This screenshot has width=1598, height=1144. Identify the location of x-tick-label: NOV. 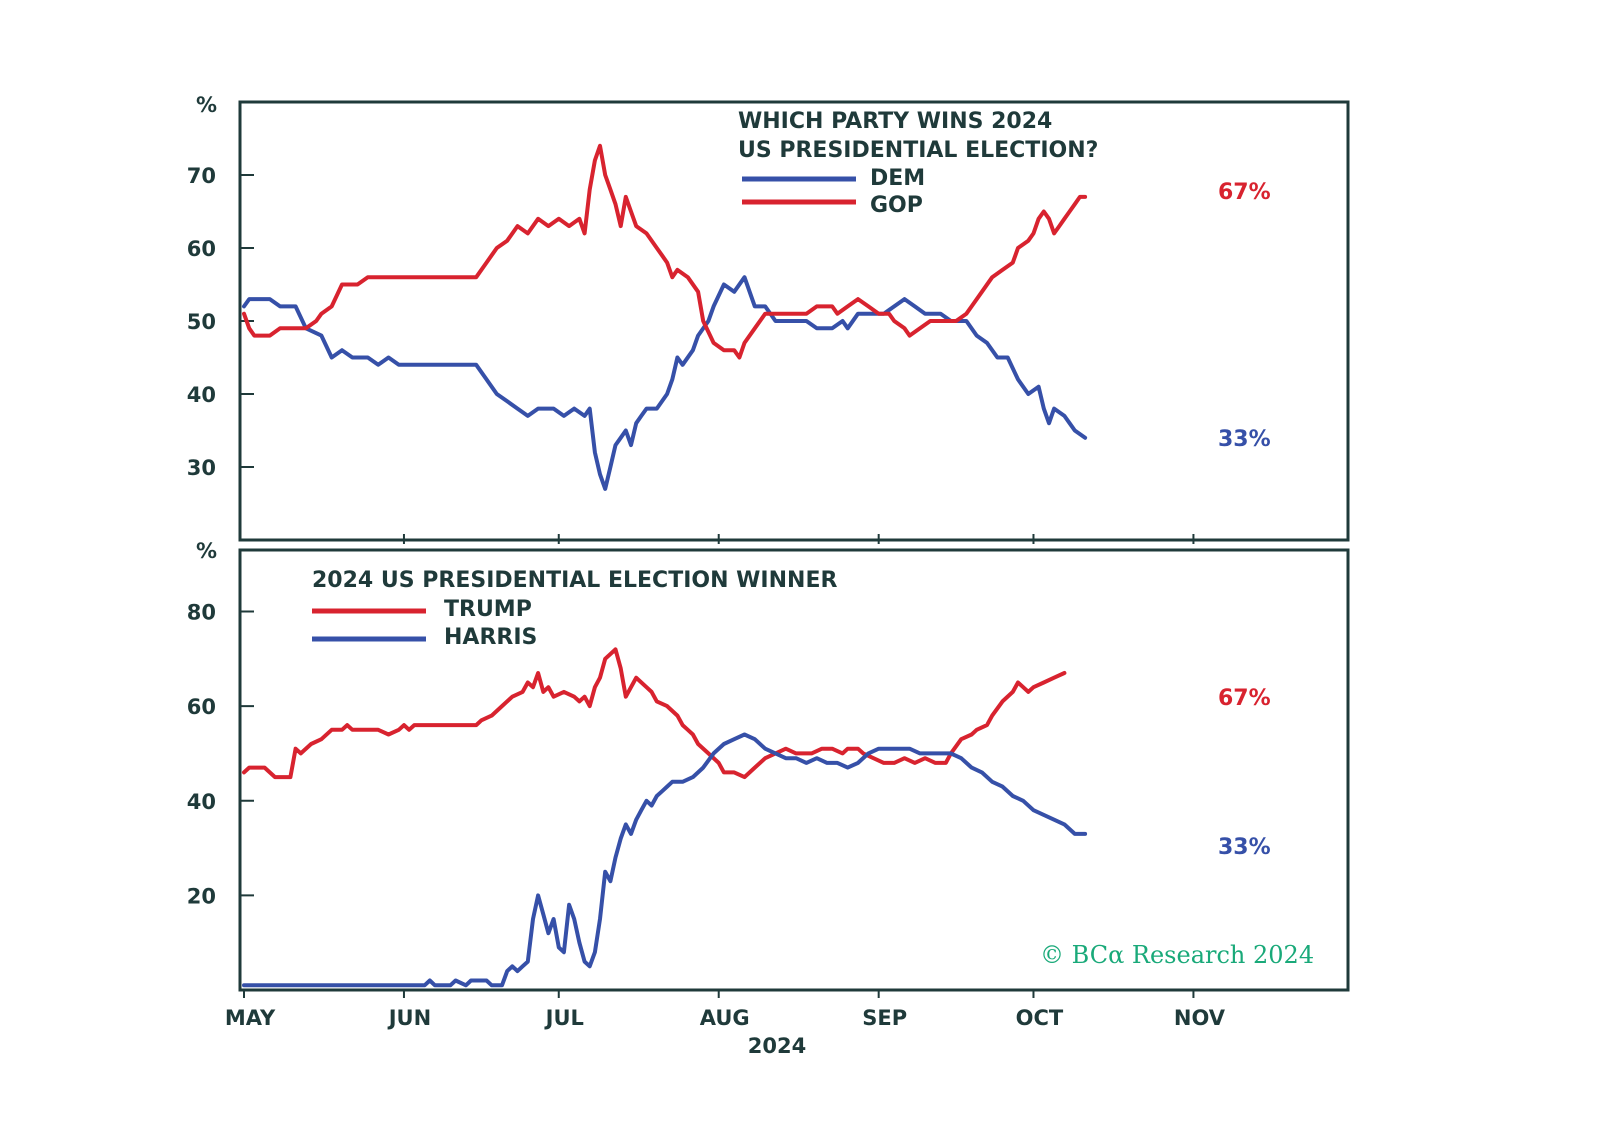
(1200, 1018).